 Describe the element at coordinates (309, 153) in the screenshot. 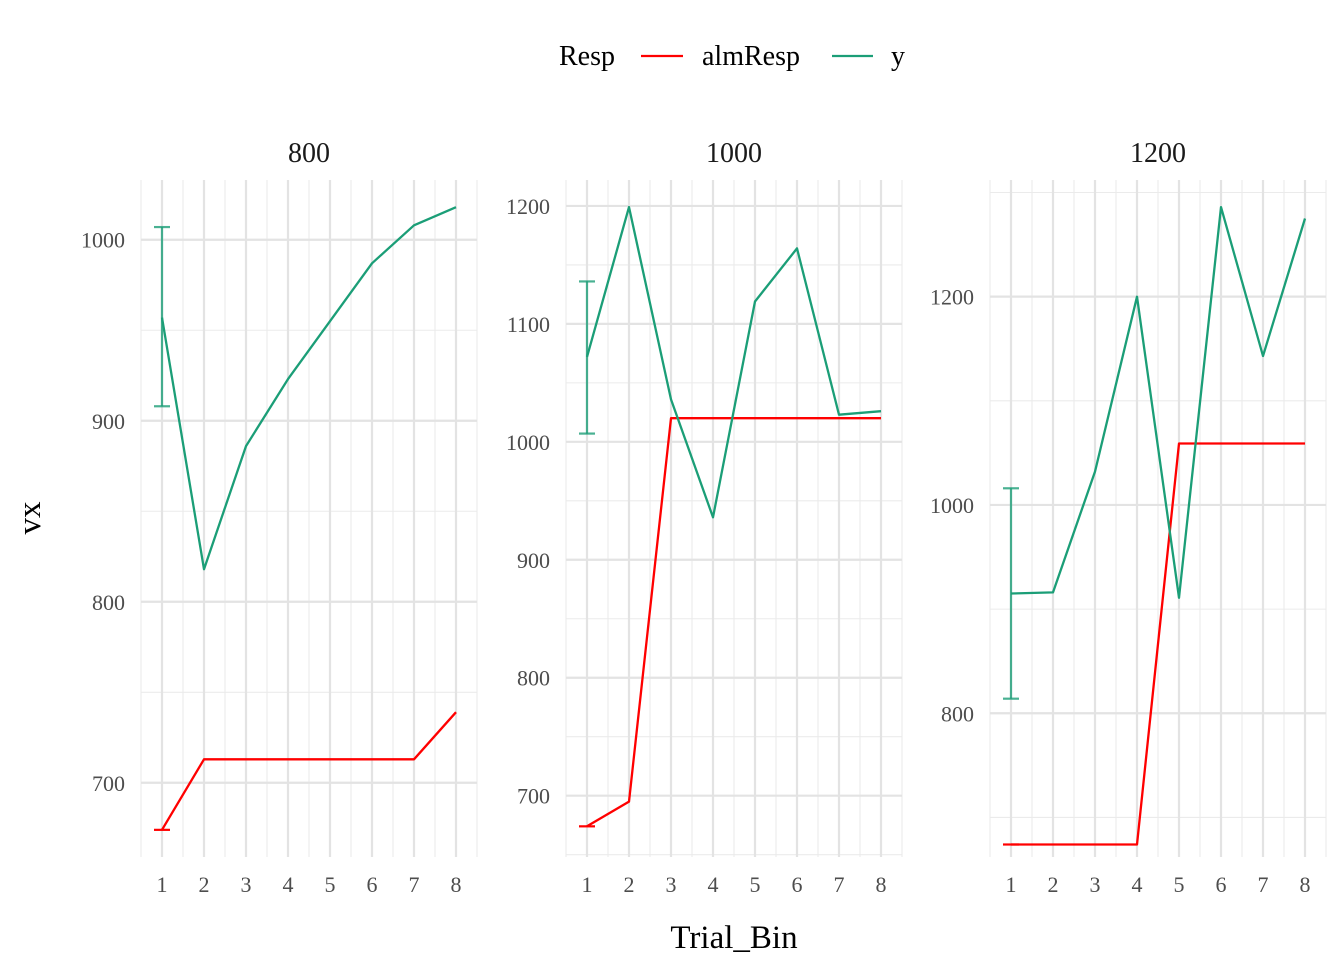

I see `facet-label: 800` at that location.